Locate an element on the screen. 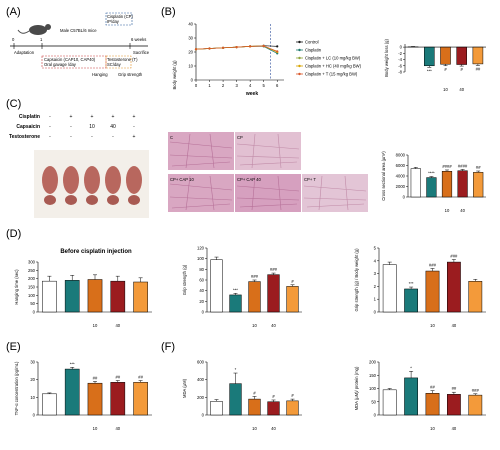  ytick-label: 60 is located at coordinates (201, 280).